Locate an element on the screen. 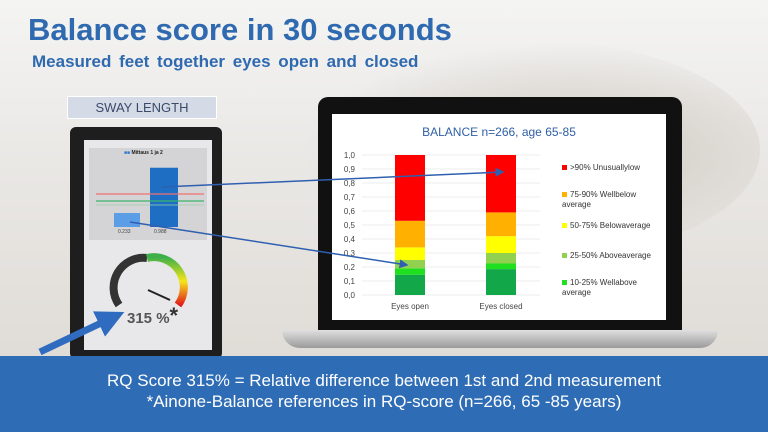 This screenshot has height=432, width=768. tablet-bar-label: 0.988 is located at coordinates (160, 232).